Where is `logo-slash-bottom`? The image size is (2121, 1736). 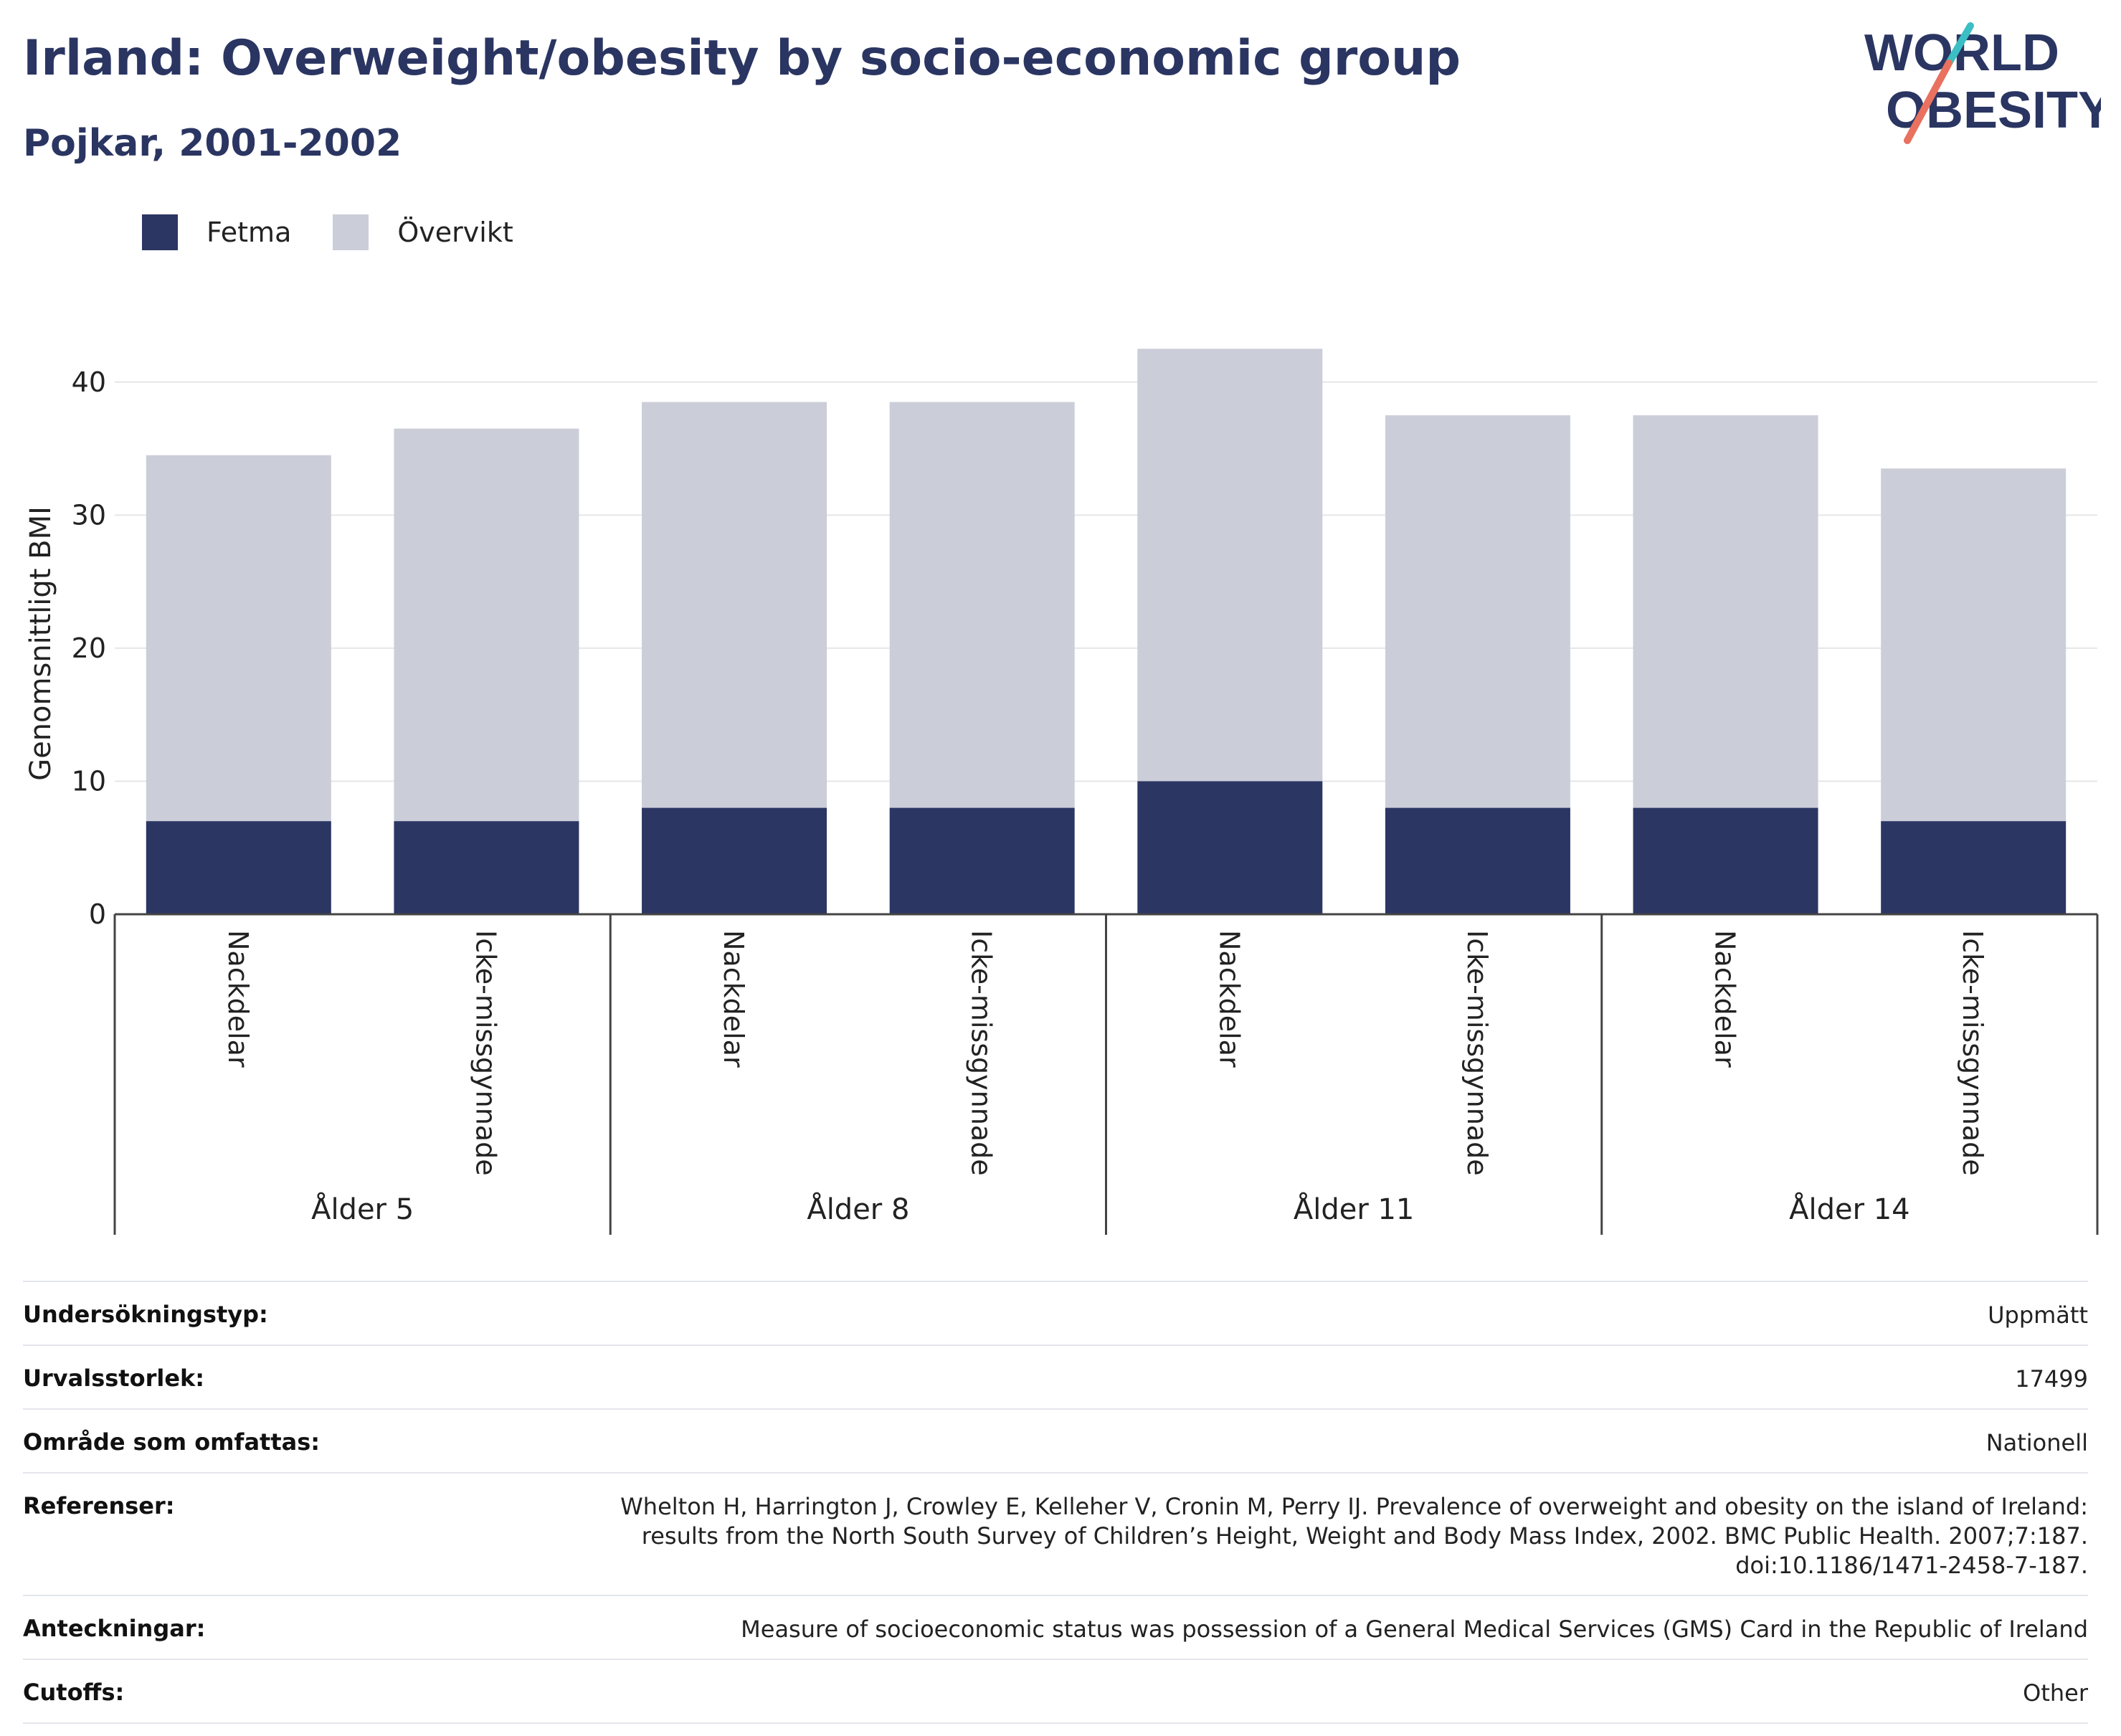
logo-slash-bottom is located at coordinates (1928, 102).